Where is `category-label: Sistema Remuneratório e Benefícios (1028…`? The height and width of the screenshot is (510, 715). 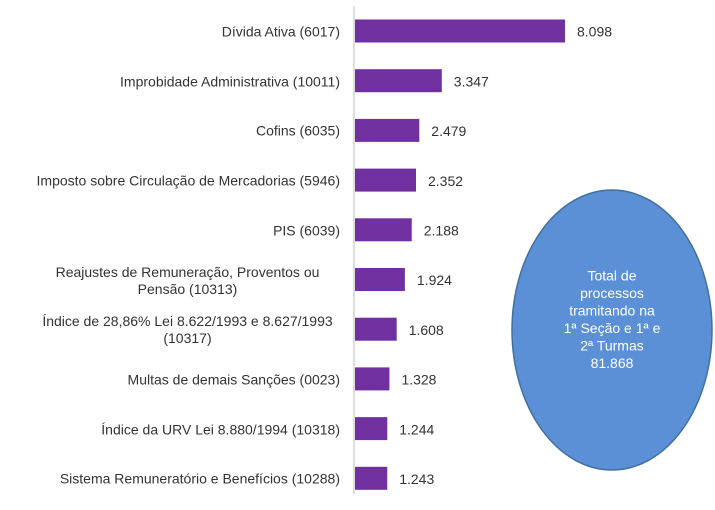
category-label: Sistema Remuneratório e Benefícios (1028… is located at coordinates (199, 478).